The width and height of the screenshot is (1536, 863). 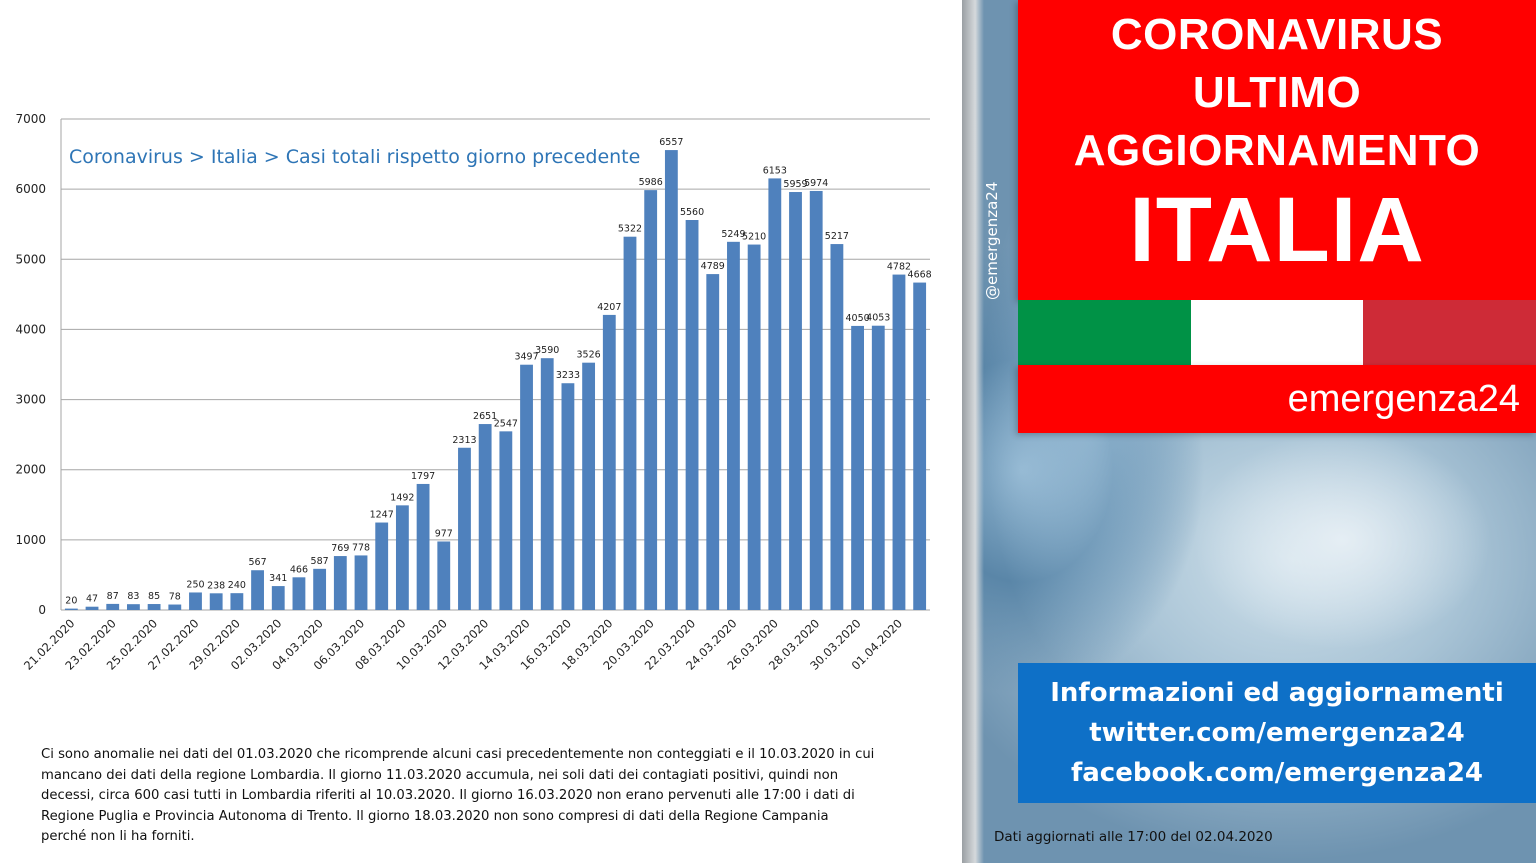 What do you see at coordinates (568, 496) in the screenshot?
I see `bar-16.03.2020` at bounding box center [568, 496].